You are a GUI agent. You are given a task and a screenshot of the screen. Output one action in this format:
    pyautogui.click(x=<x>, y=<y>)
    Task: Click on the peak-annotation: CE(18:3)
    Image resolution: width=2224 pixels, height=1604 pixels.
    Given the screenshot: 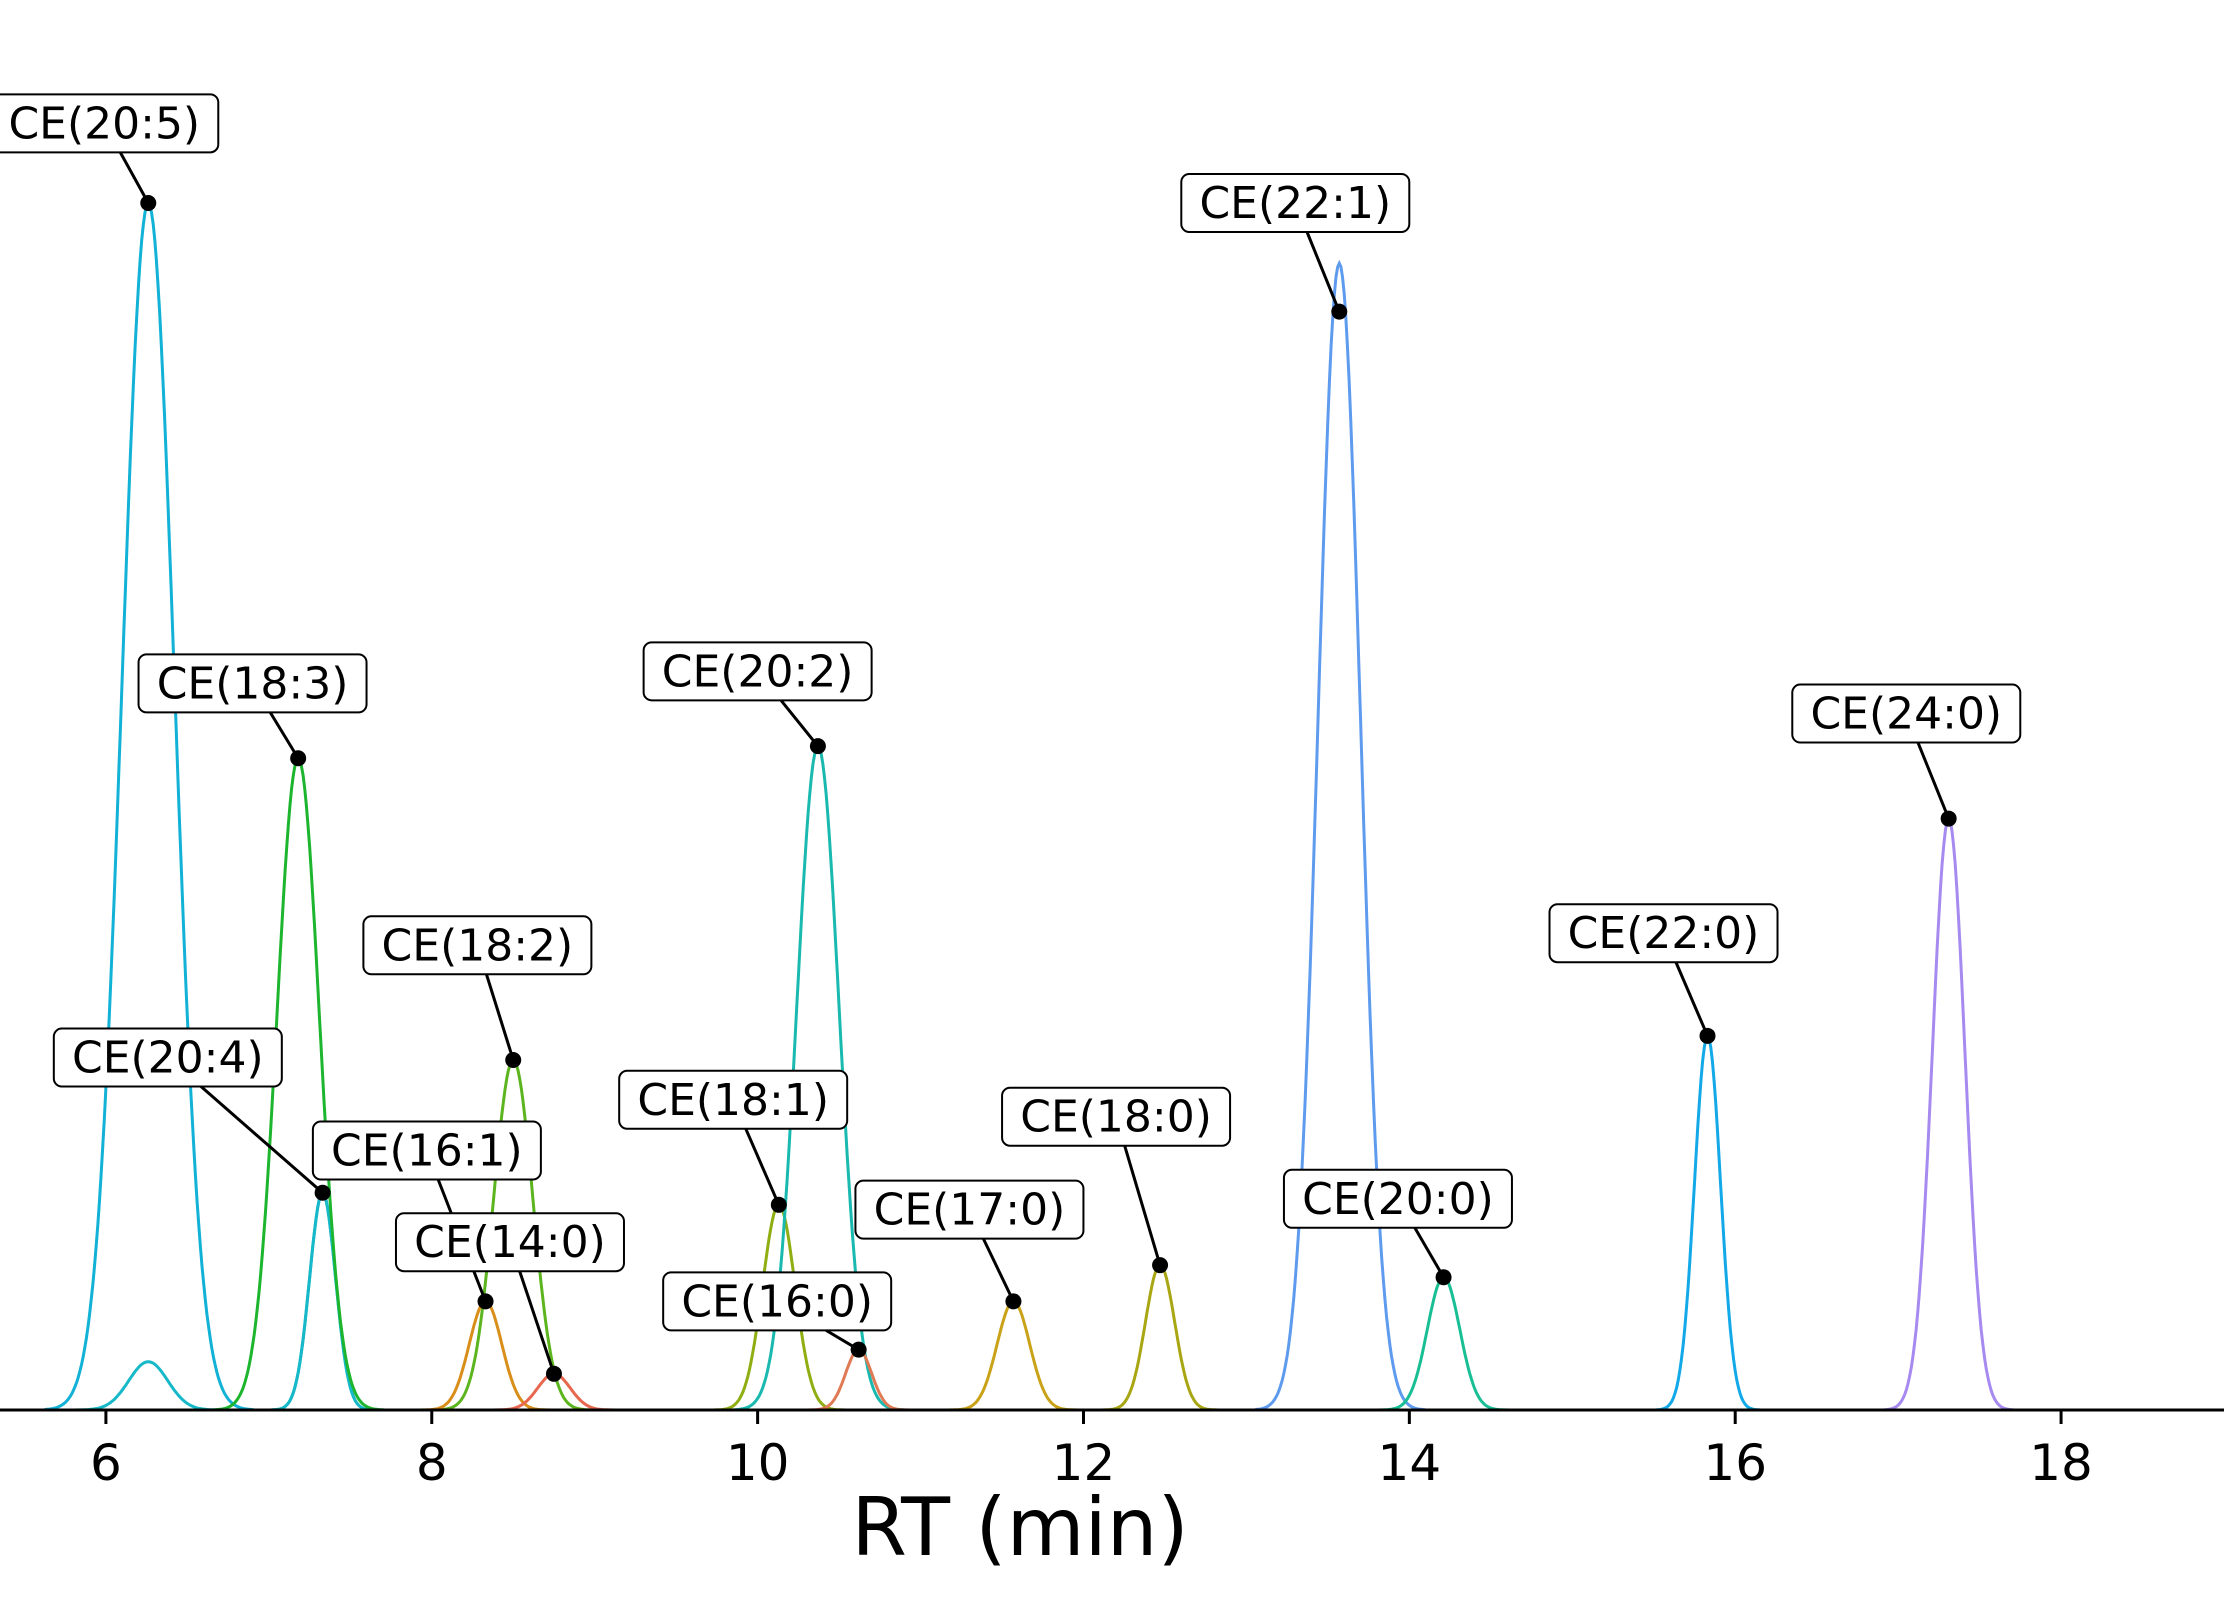 What is the action you would take?
    pyautogui.click(x=252, y=710)
    